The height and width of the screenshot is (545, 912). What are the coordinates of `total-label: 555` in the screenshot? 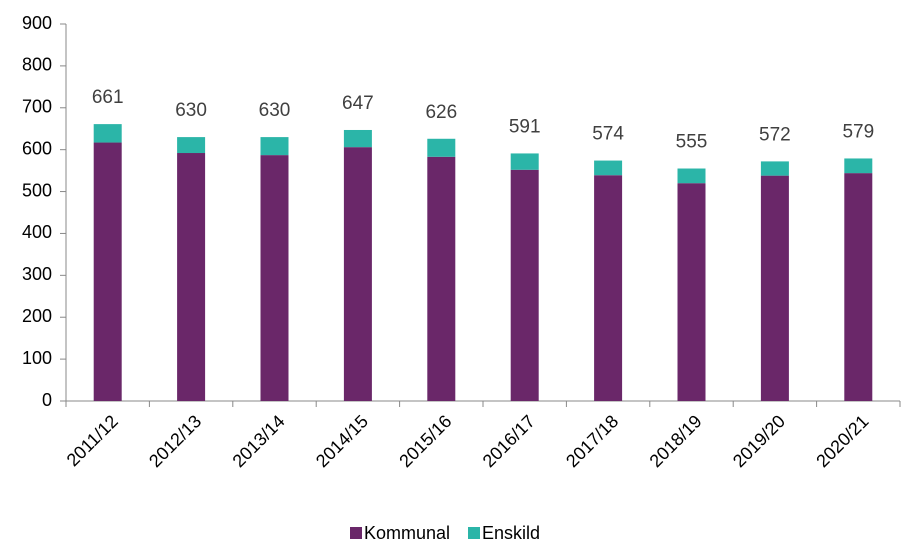 It's located at (692, 142).